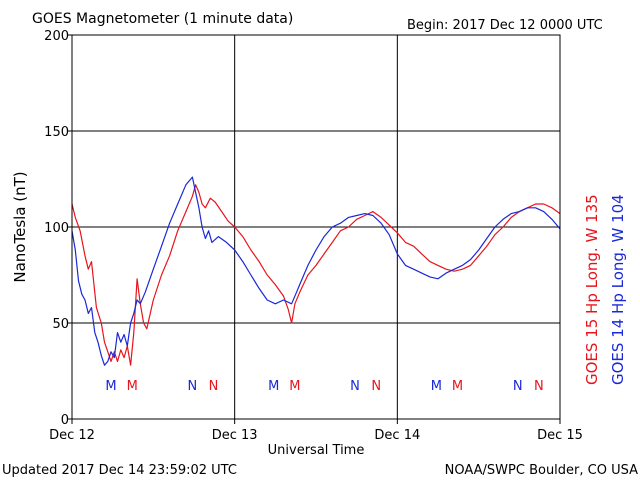 Image resolution: width=640 pixels, height=480 pixels. What do you see at coordinates (397, 435) in the screenshot?
I see `x-tick-label: Dec 14` at bounding box center [397, 435].